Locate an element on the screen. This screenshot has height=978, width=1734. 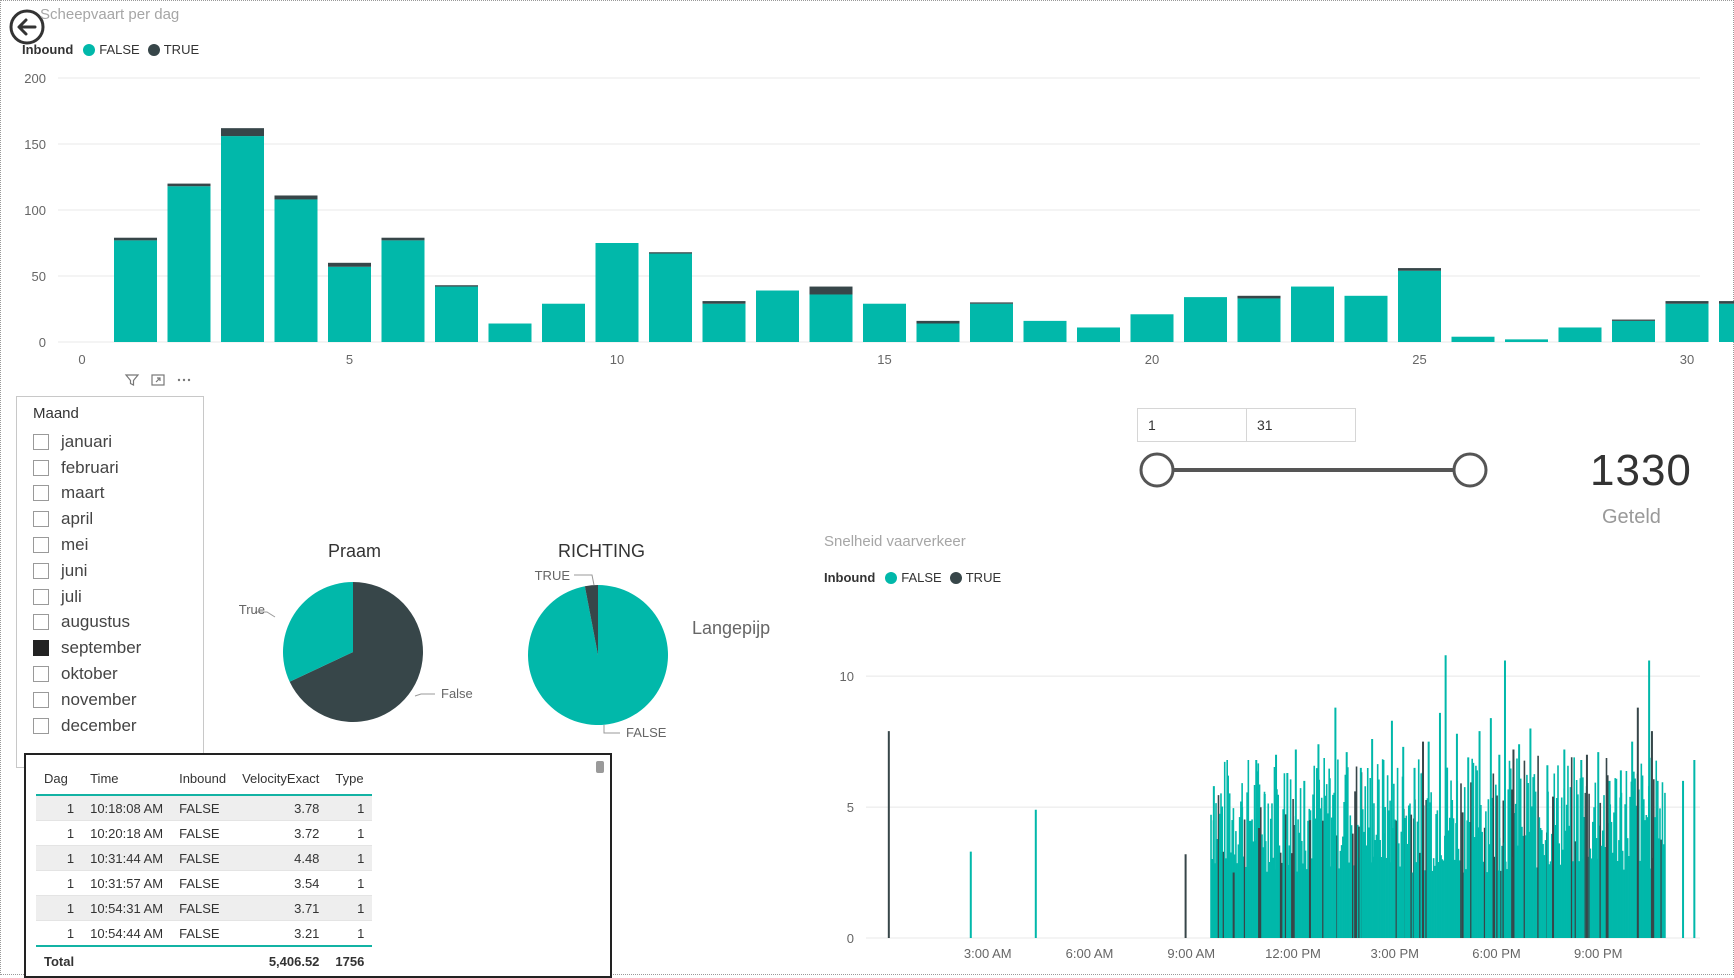
slicer-item-april: april is located at coordinates (87, 519).